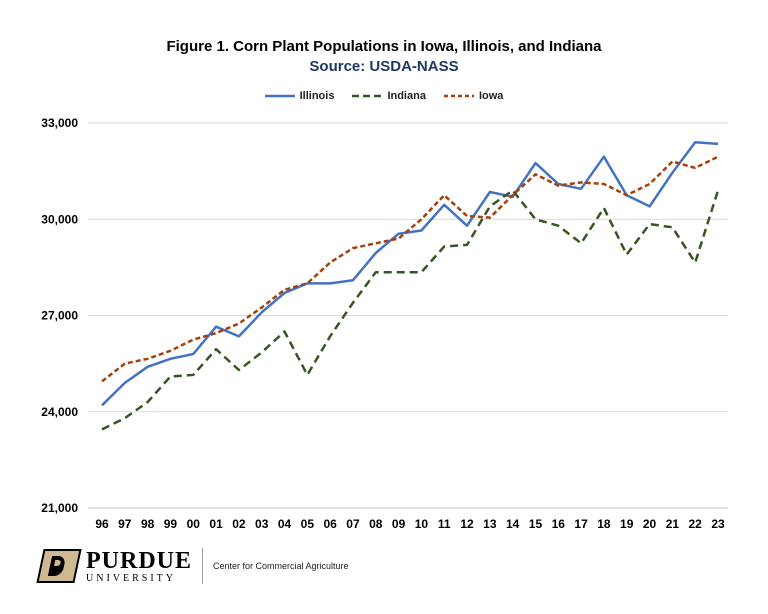  I want to click on y-tick-label: 30,000, so click(59, 219).